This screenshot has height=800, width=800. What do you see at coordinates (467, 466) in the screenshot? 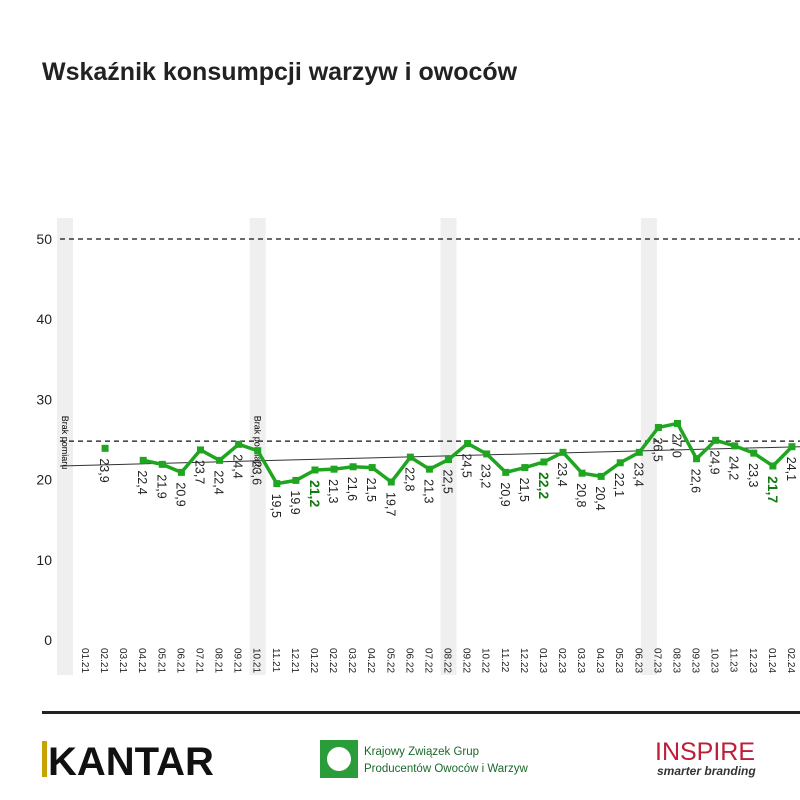
I see `value-label: 24,5` at bounding box center [467, 466].